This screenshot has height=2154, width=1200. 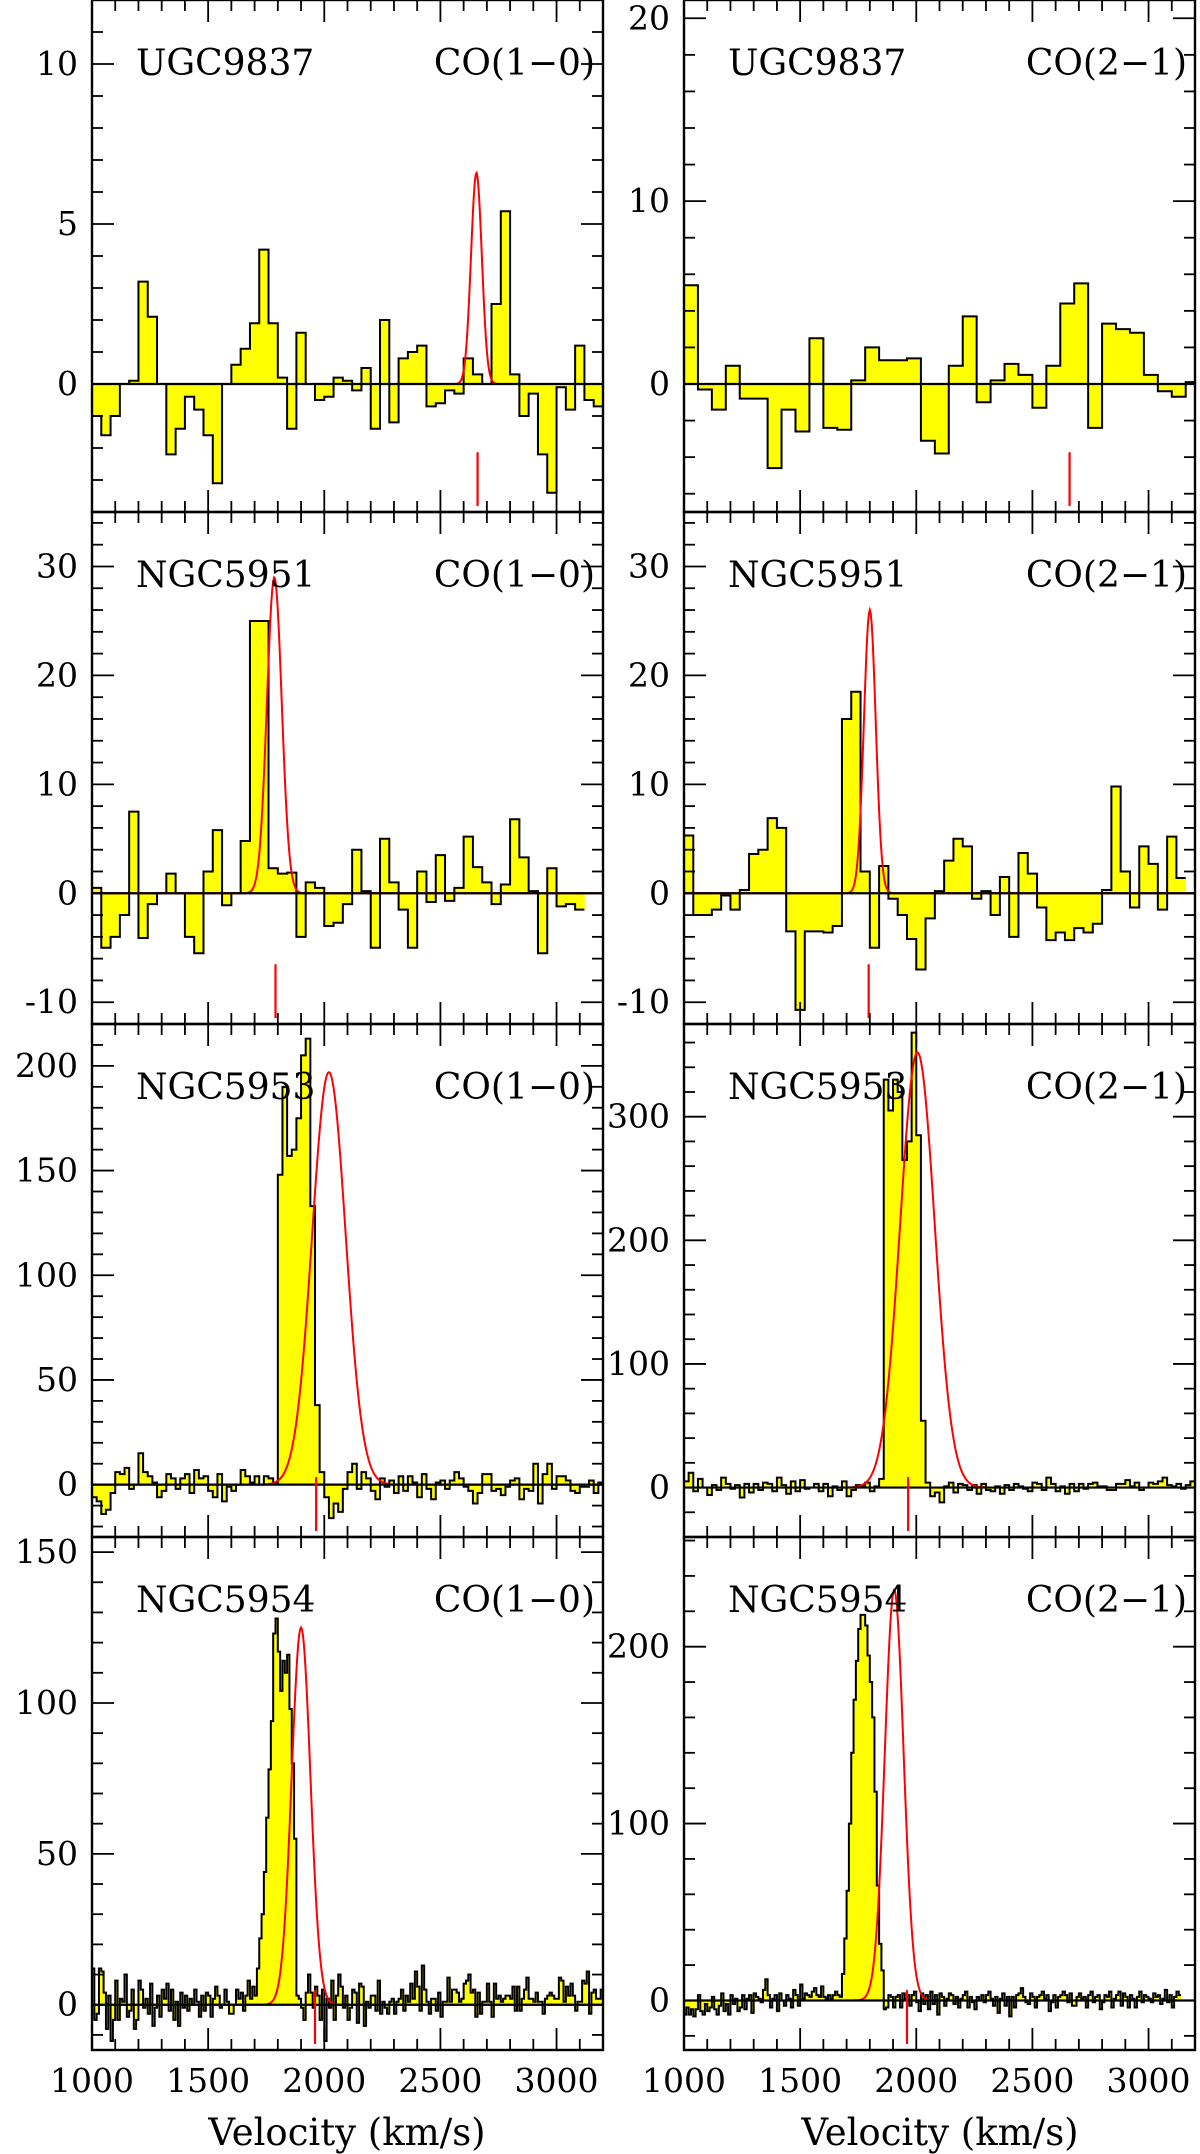 What do you see at coordinates (324, 2080) in the screenshot?
I see `panel-4-left-x-tick-label: 2000` at bounding box center [324, 2080].